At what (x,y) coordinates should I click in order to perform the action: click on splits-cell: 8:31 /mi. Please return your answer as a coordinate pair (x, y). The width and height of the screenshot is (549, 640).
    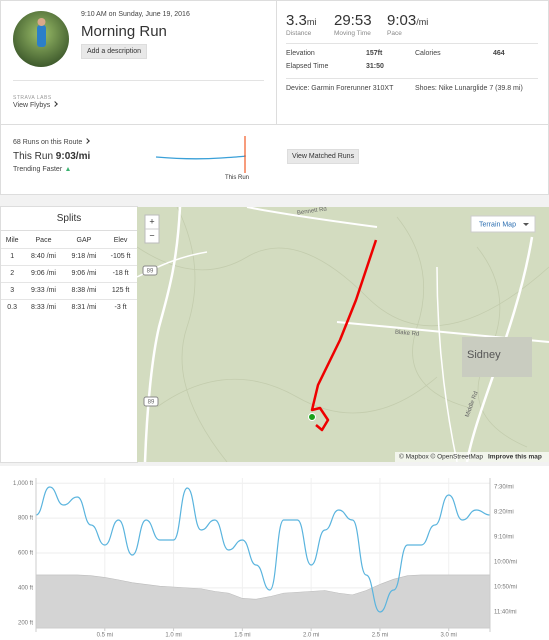
    Looking at the image, I should click on (84, 308).